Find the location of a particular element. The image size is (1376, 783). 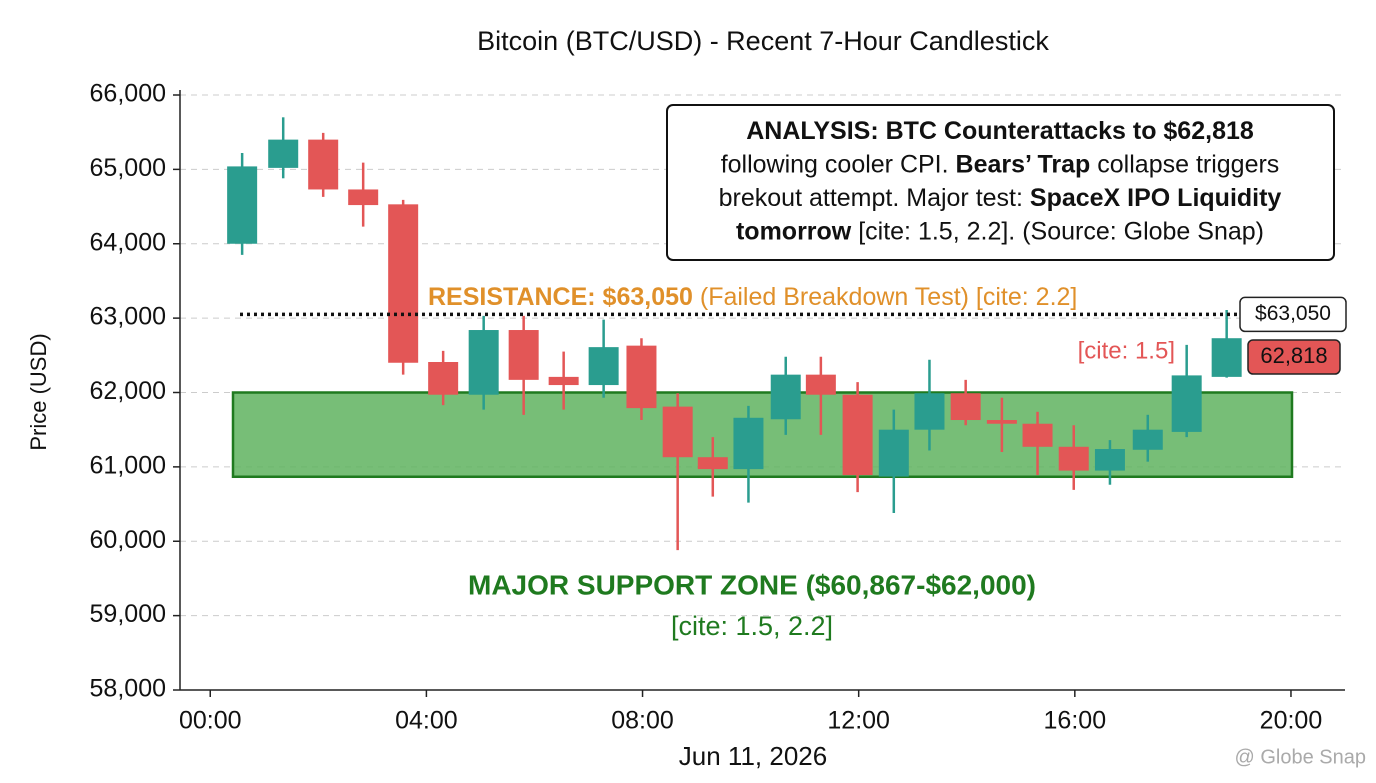

price-tag: 62,818 is located at coordinates (1293, 355).